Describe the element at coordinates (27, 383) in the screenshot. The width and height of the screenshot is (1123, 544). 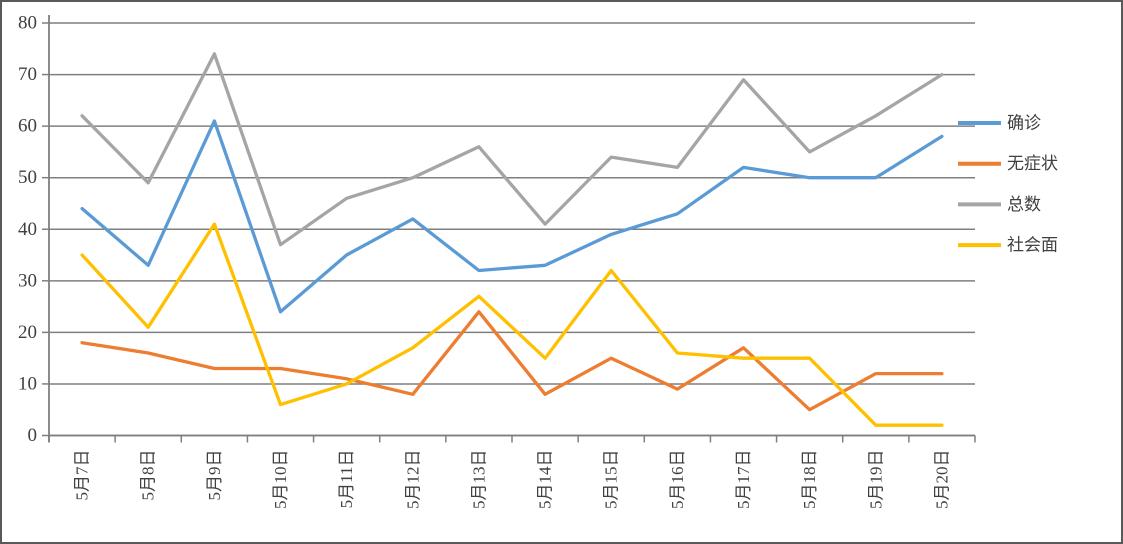
I see `y-tick-label: 10` at that location.